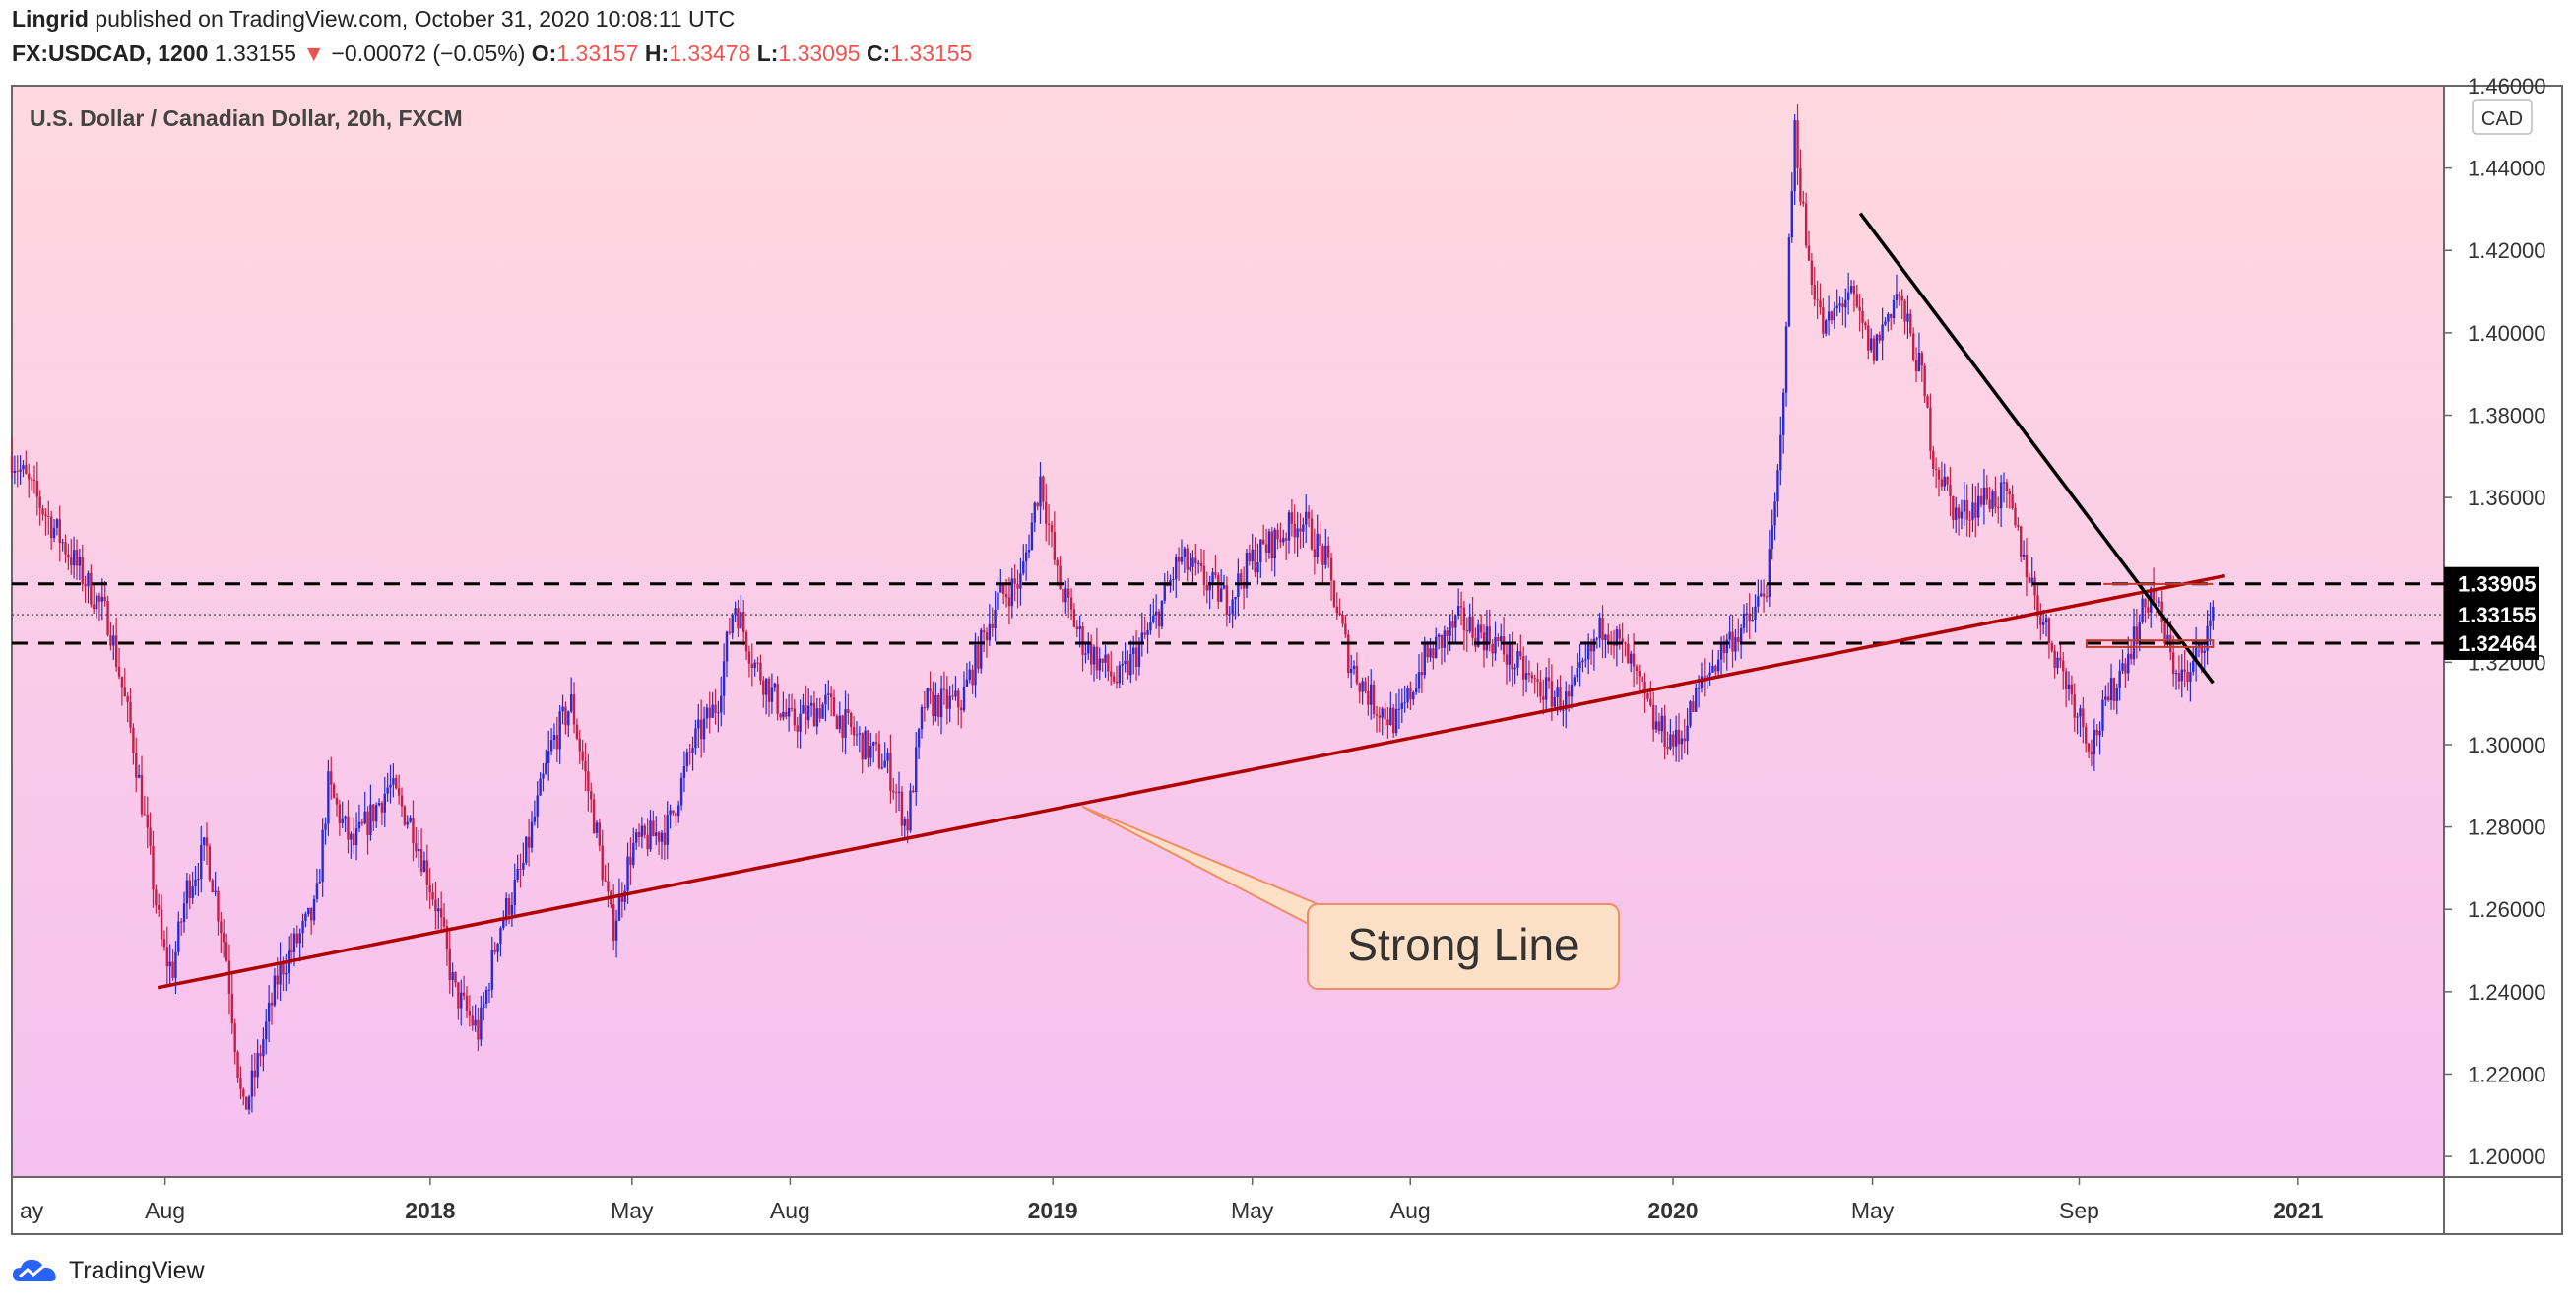 The height and width of the screenshot is (1310, 2576). Describe the element at coordinates (2150, 643) in the screenshot. I see `range-rectangle` at that location.